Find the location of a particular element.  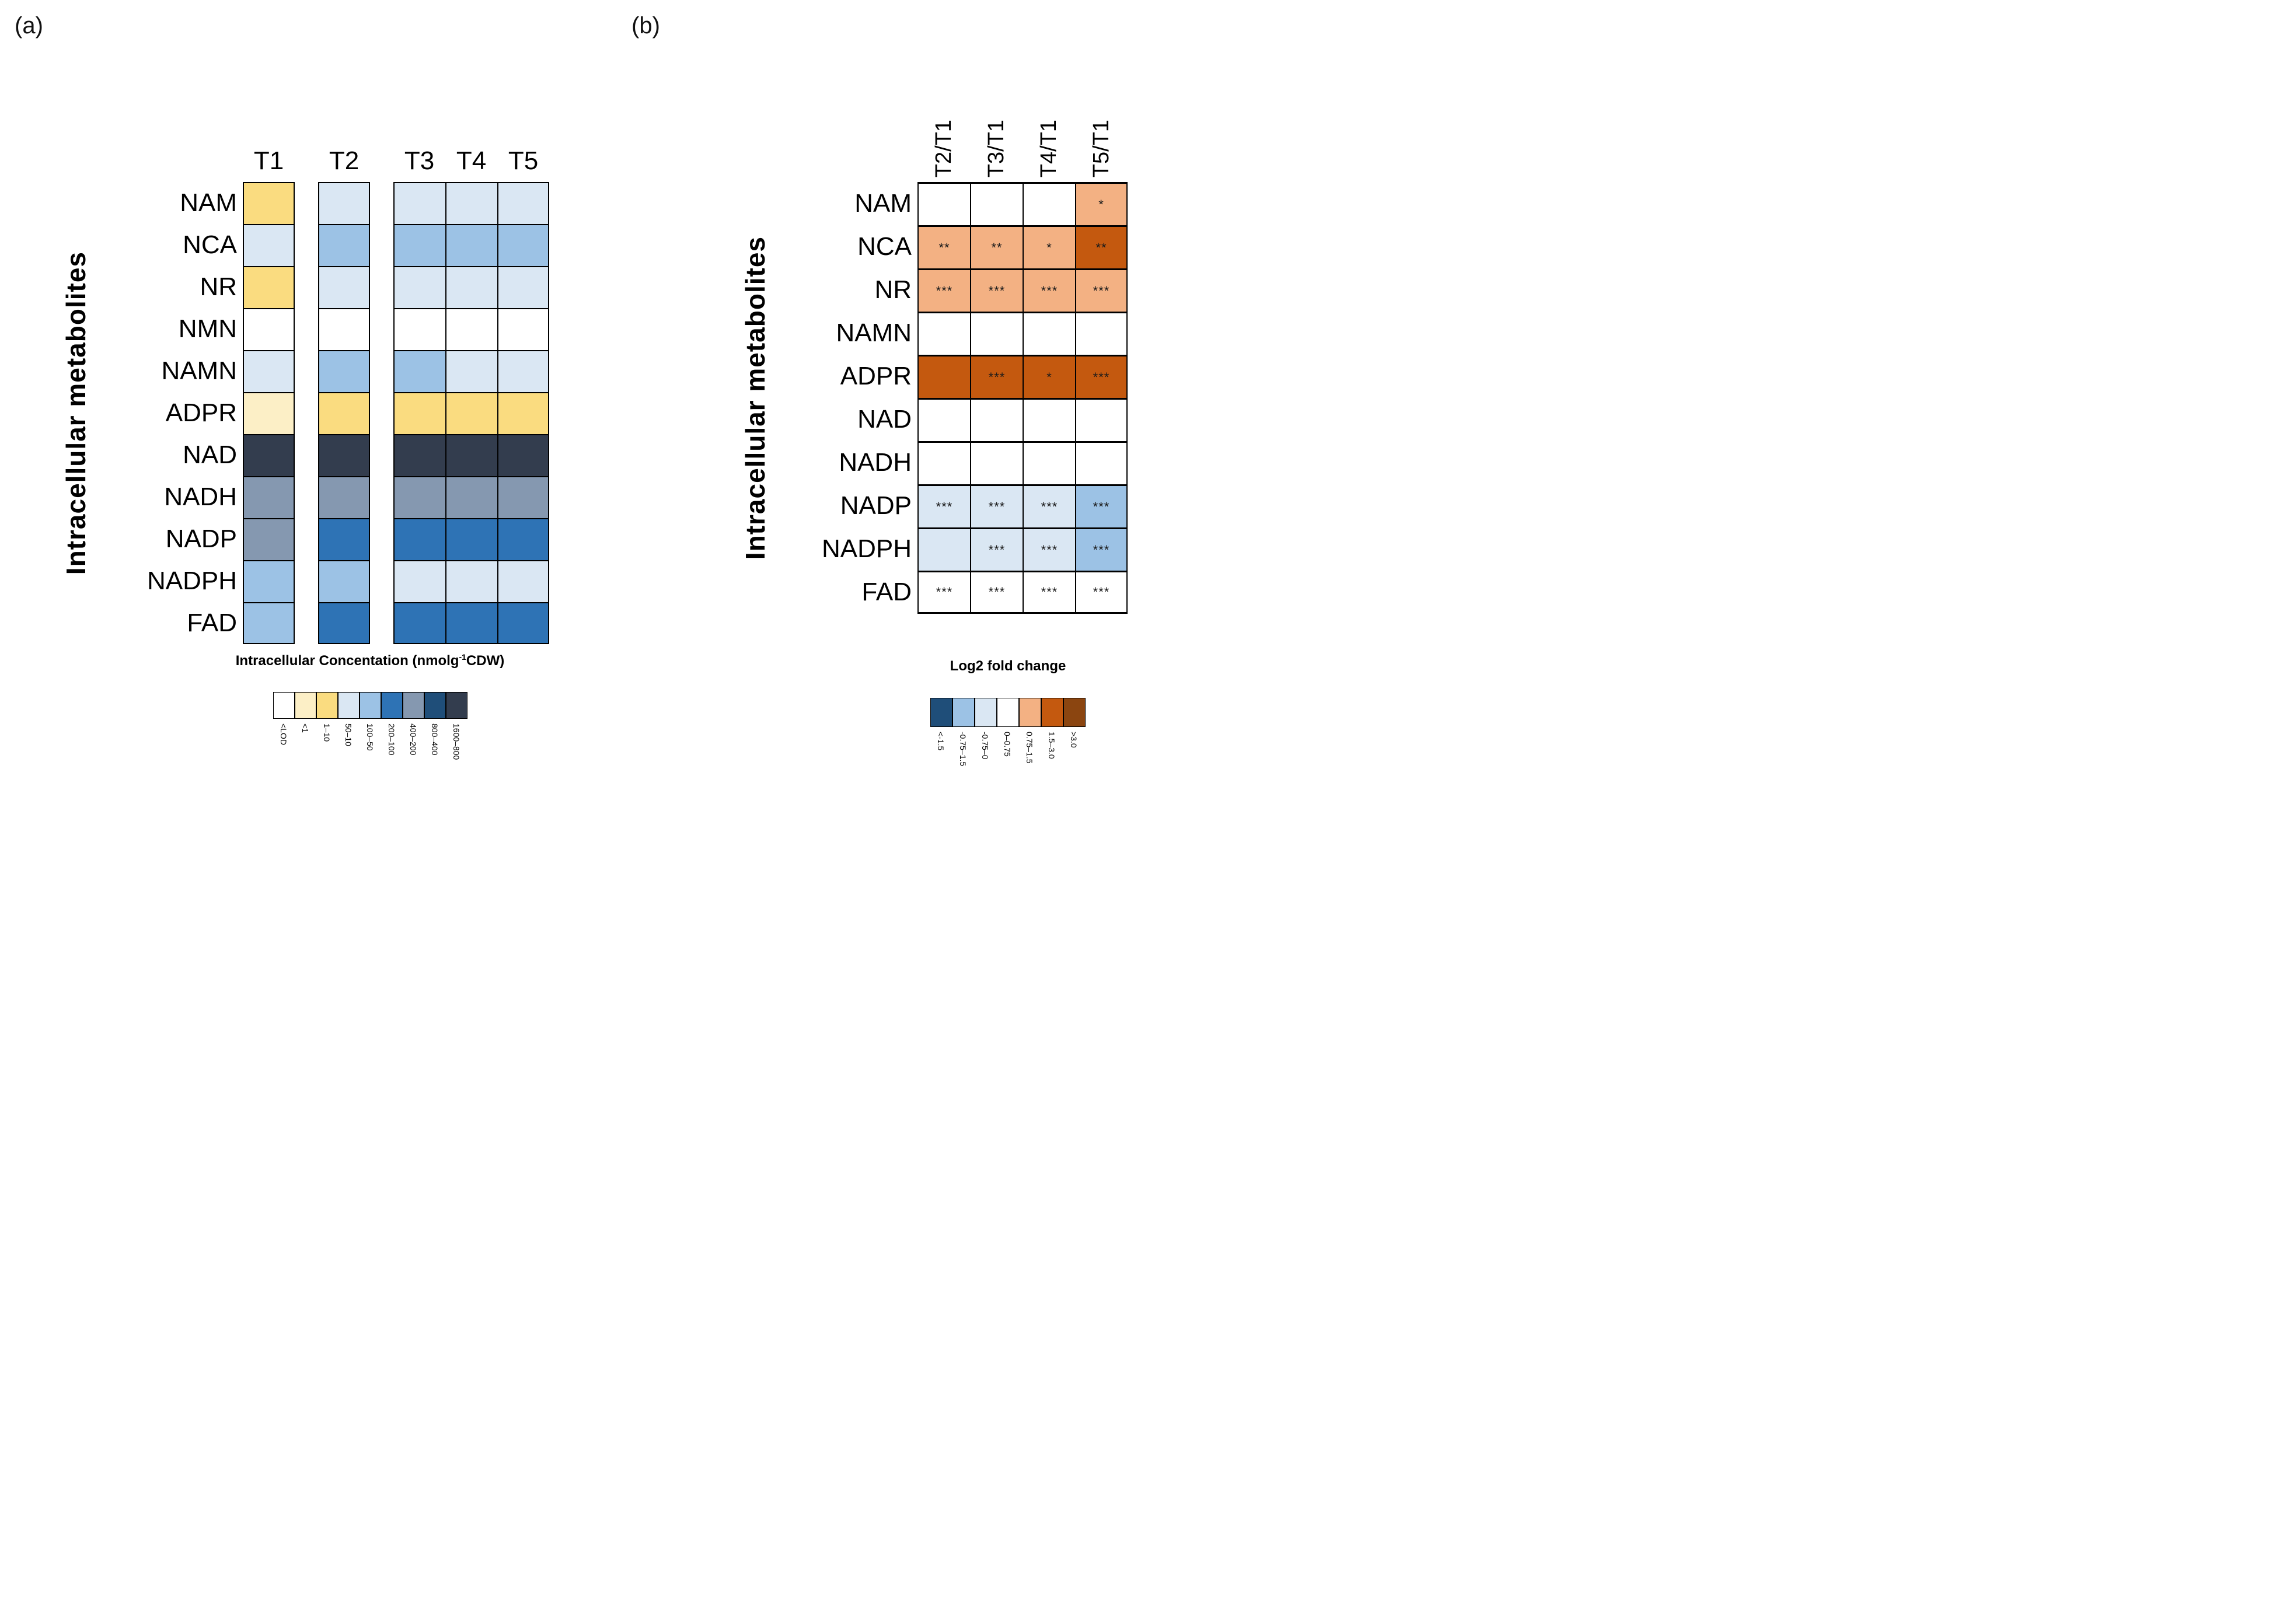

heatmap-cell: ** is located at coordinates (943, 246).